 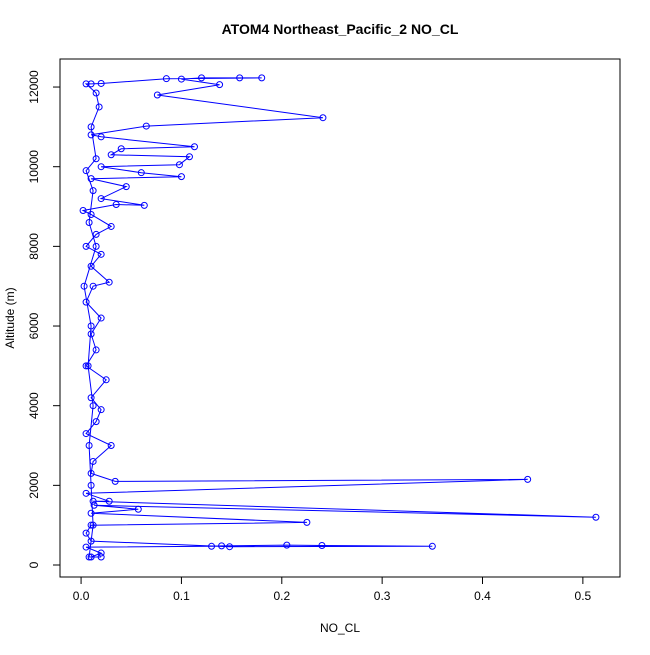 I want to click on x-tick-label: 0.1, so click(x=181, y=596).